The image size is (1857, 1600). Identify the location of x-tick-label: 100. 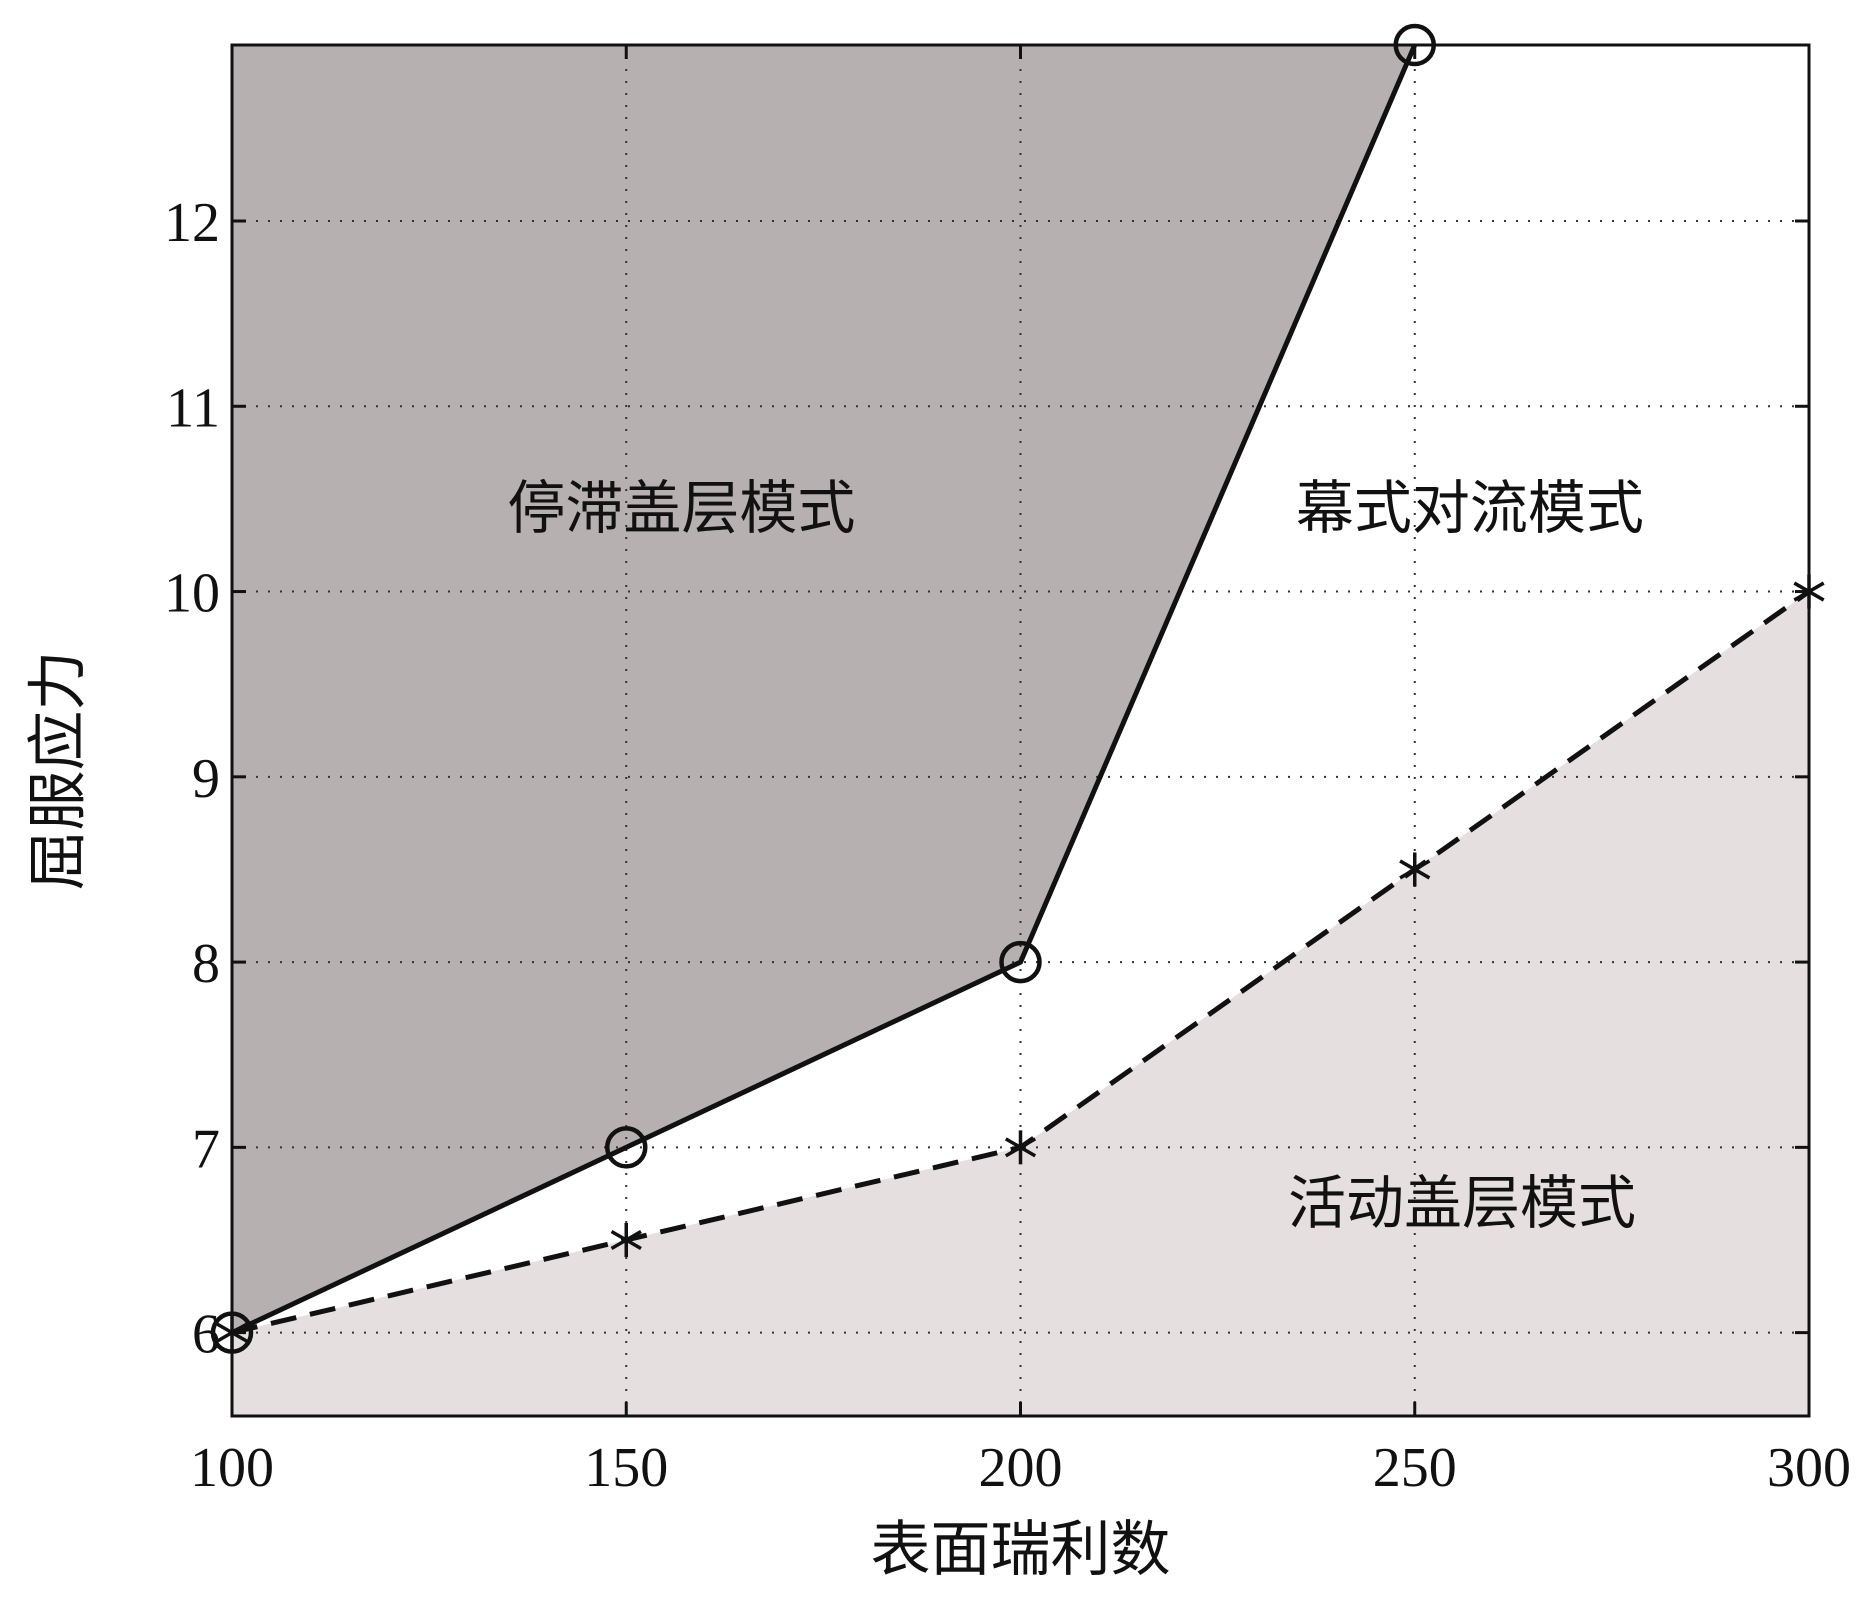
(232, 1468).